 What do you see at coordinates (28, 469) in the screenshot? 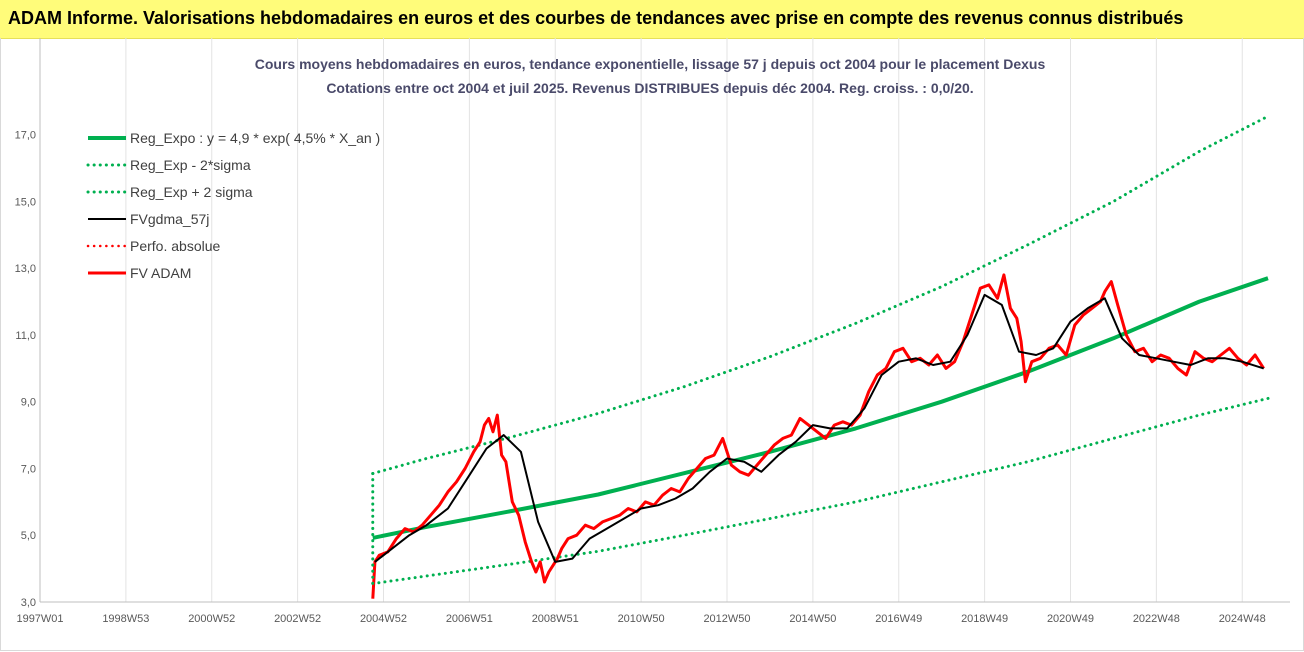
I see `y-tick-label: 7,0` at bounding box center [28, 469].